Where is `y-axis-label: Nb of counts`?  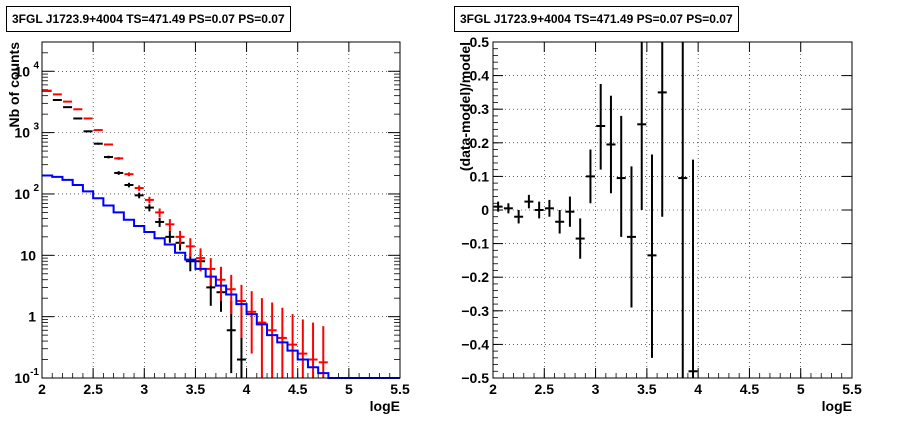
y-axis-label: Nb of counts is located at coordinates (14, 85).